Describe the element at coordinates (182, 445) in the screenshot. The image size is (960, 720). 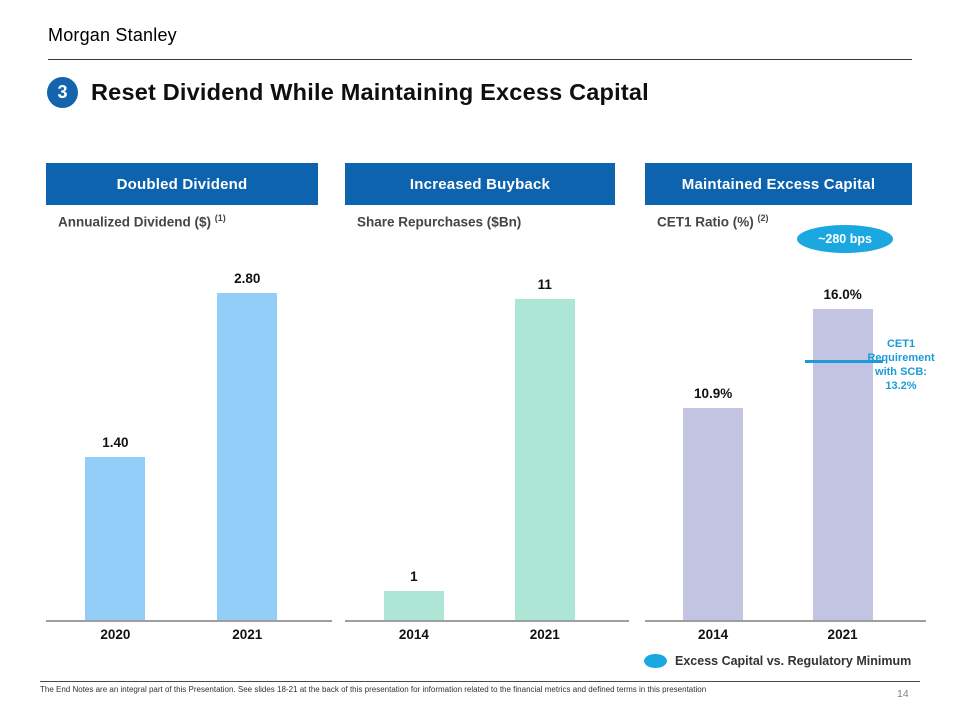
I see `bar-chart-dividend: 1.40 2.80` at that location.